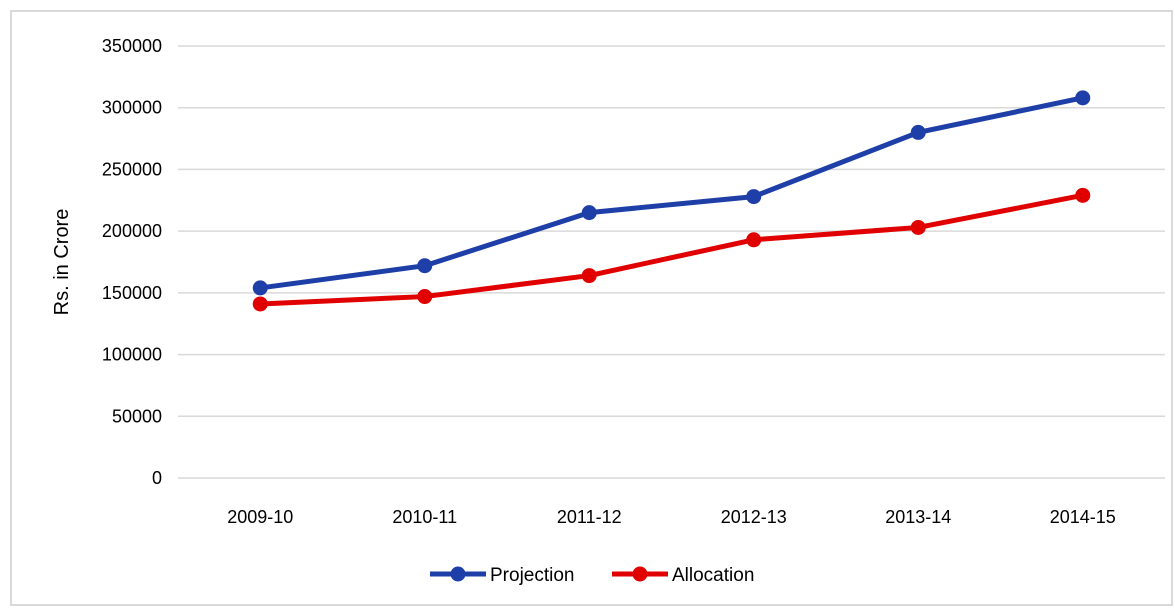  I want to click on legend-item-projection: Projection, so click(502, 575).